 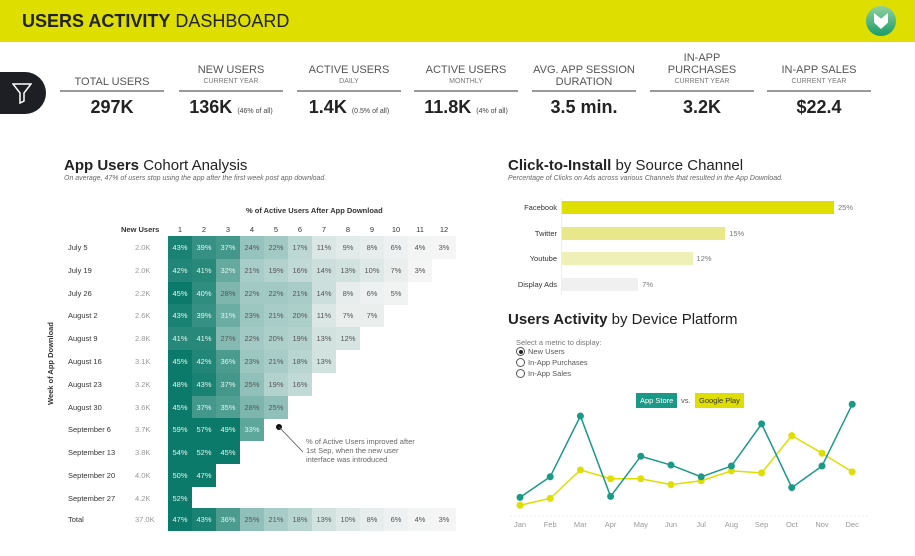 I want to click on cohort-cell: 41%, so click(x=204, y=270).